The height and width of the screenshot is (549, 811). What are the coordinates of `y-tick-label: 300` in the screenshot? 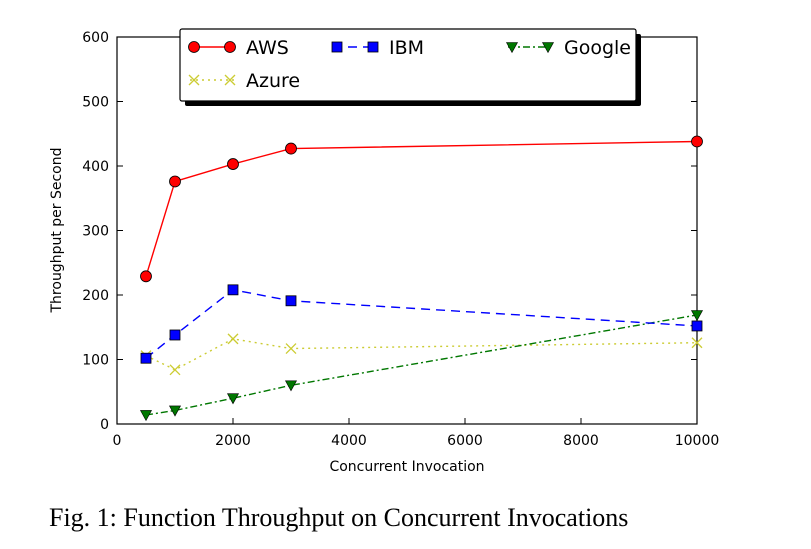 It's located at (95, 232).